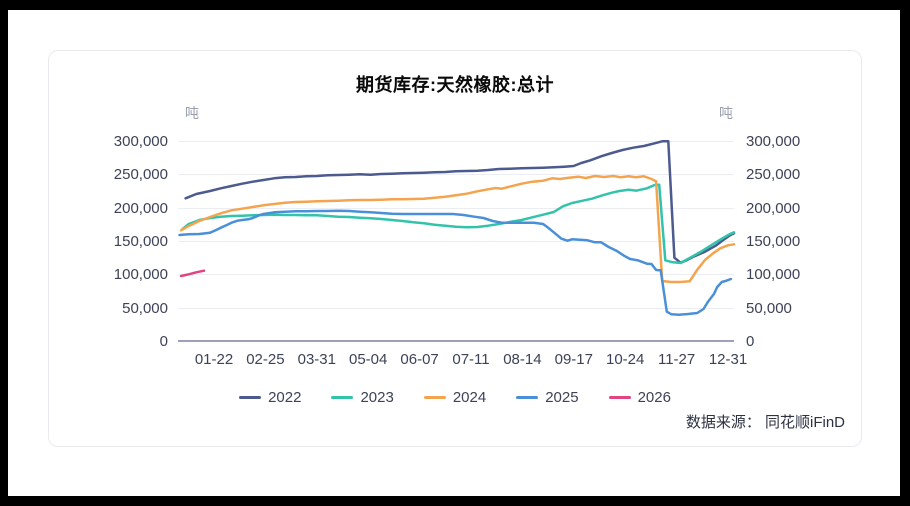 The height and width of the screenshot is (506, 910). I want to click on legend-swatch-2023, so click(342, 397).